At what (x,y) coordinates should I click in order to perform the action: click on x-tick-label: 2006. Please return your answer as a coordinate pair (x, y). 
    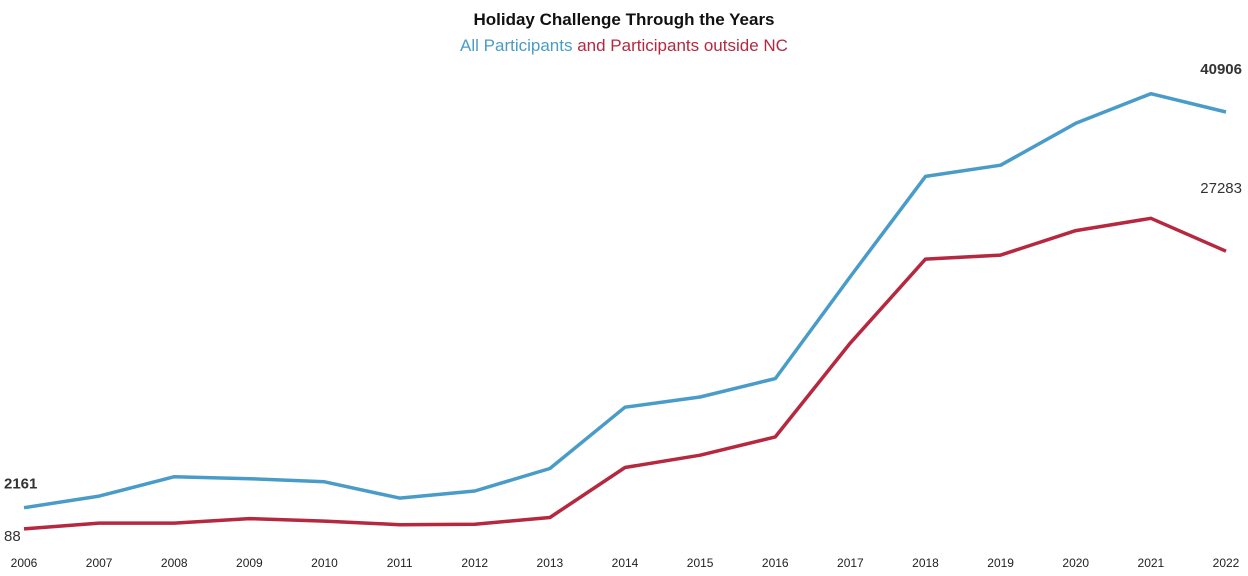
    Looking at the image, I should click on (24, 563).